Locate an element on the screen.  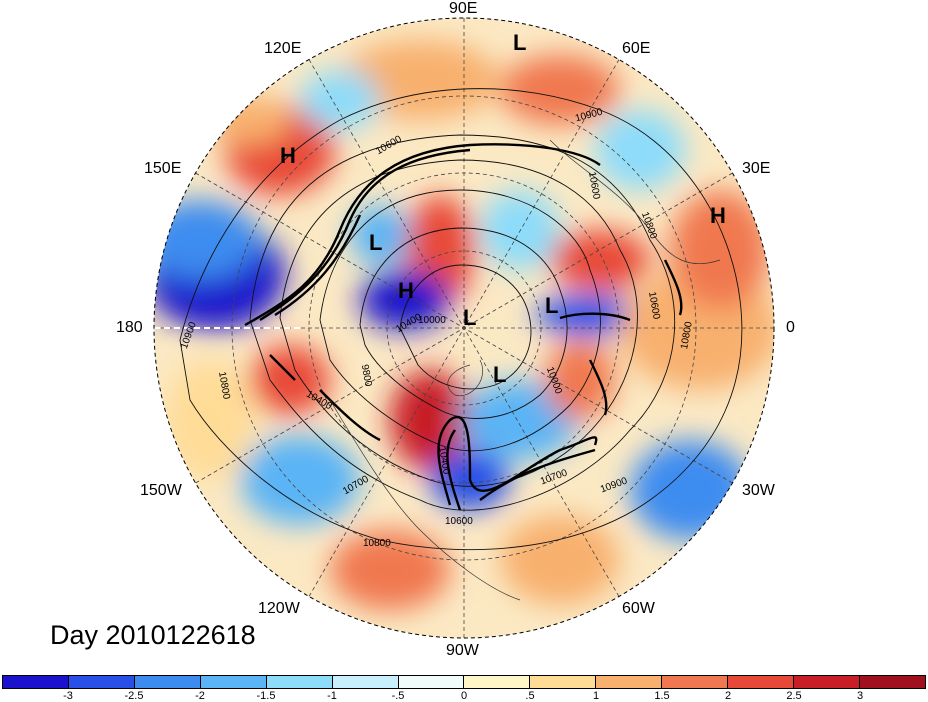
lon-label-60w: 60W is located at coordinates (638, 608).